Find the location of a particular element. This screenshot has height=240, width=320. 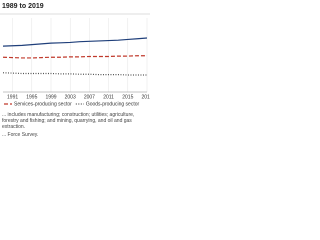

footnote-text: ... Force Survey. is located at coordinates (20, 135).